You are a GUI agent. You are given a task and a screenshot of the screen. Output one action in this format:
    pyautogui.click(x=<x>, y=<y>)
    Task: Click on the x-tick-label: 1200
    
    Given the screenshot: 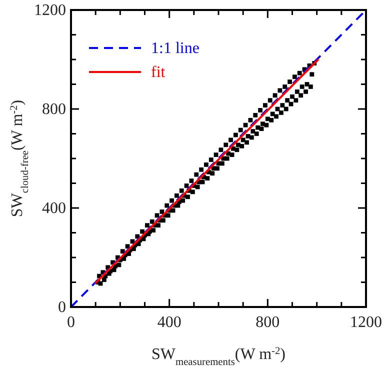 What is the action you would take?
    pyautogui.click(x=366, y=322)
    